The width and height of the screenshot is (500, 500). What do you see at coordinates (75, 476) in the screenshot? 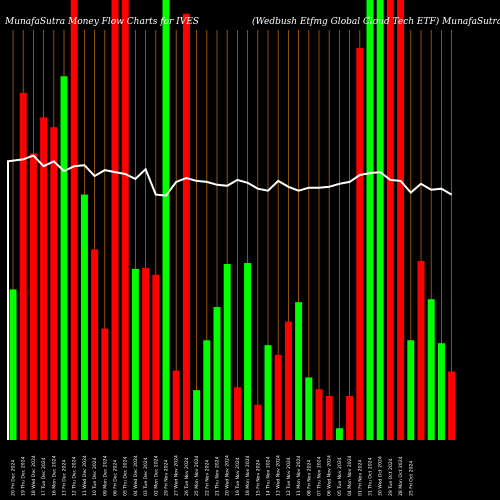
I see `x-tick-label: 12 Thu Dec 2024` at bounding box center [75, 476].